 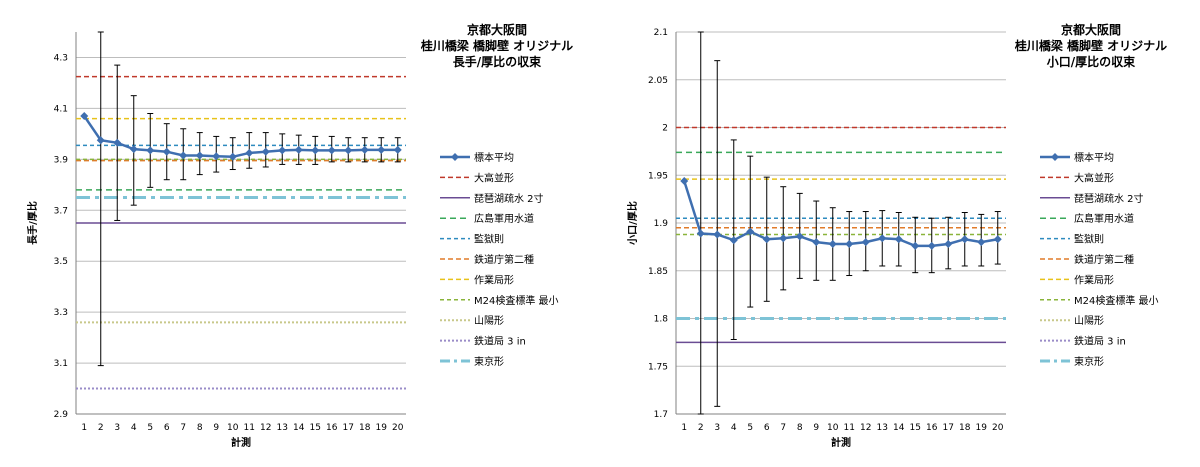 I want to click on right-y-axis-label: 小口/厚比, so click(x=632, y=223).